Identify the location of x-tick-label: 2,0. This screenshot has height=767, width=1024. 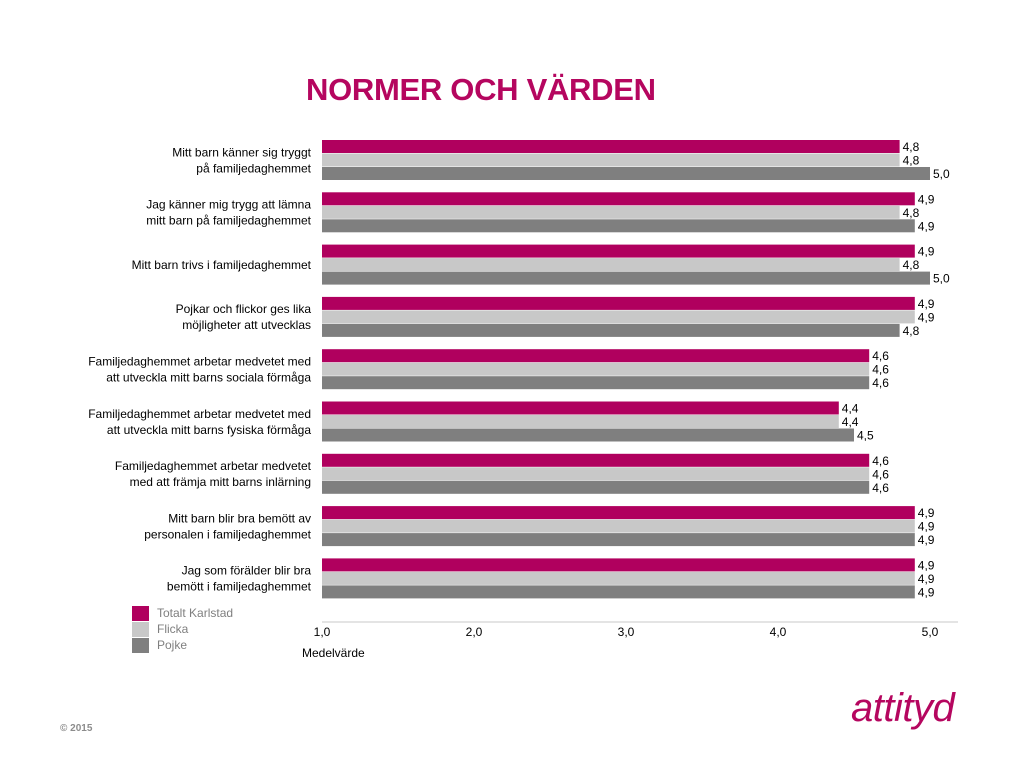
(474, 632).